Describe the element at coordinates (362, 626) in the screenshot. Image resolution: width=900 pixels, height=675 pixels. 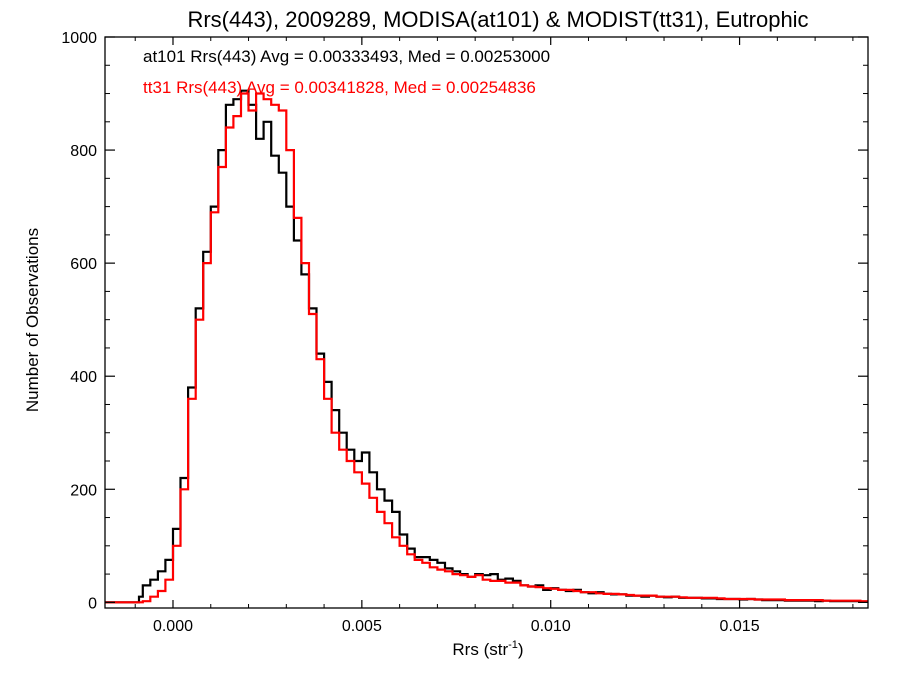
I see `x-tick-label: 0.005` at that location.